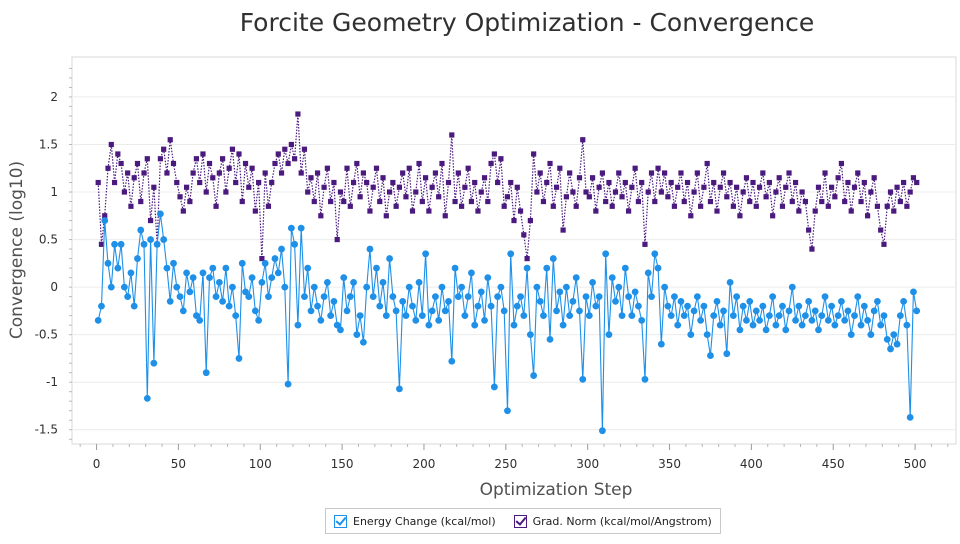  What do you see at coordinates (178, 464) in the screenshot?
I see `x-tick-label: 50` at bounding box center [178, 464].